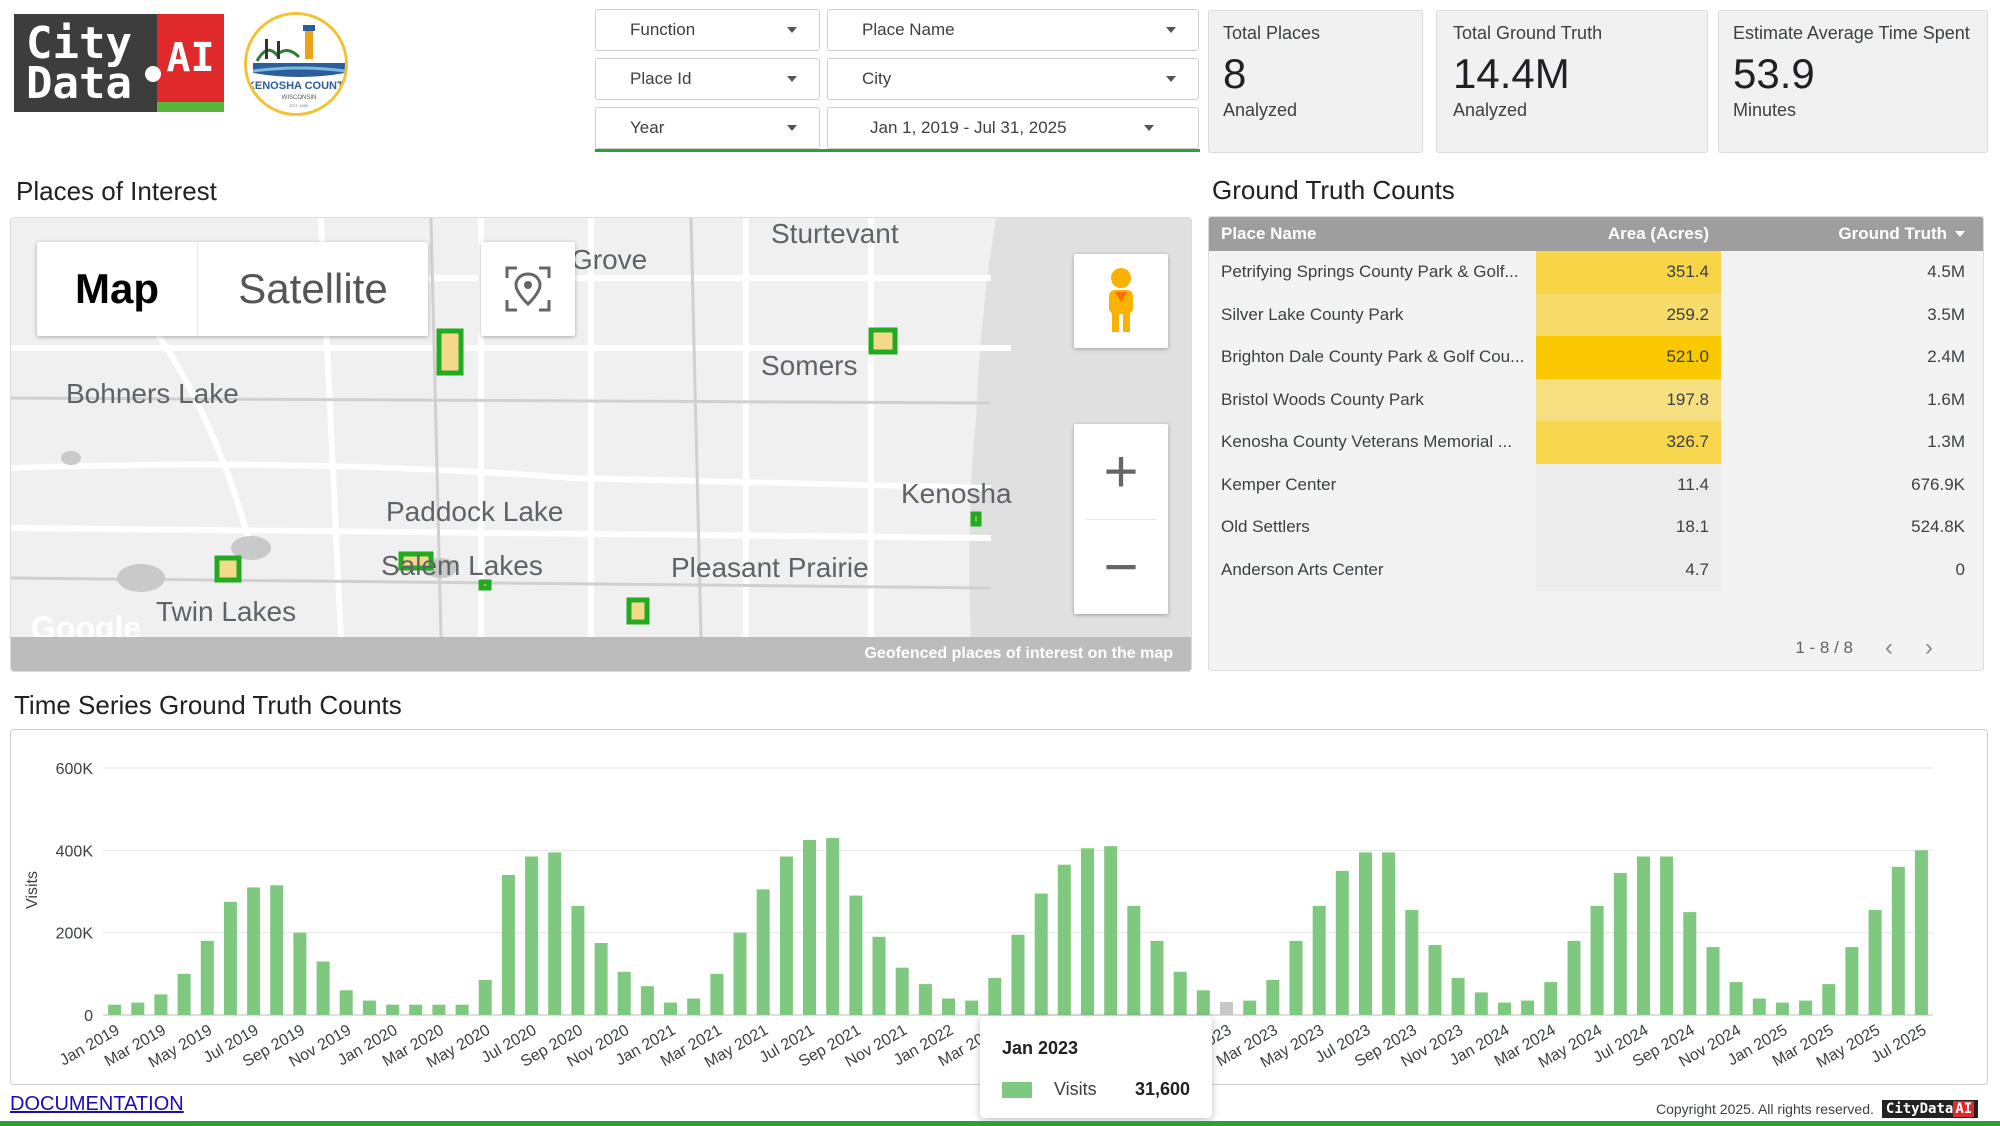 This screenshot has height=1126, width=2000. What do you see at coordinates (1658, 233) in the screenshot?
I see `col-area: Area (Acres)` at bounding box center [1658, 233].